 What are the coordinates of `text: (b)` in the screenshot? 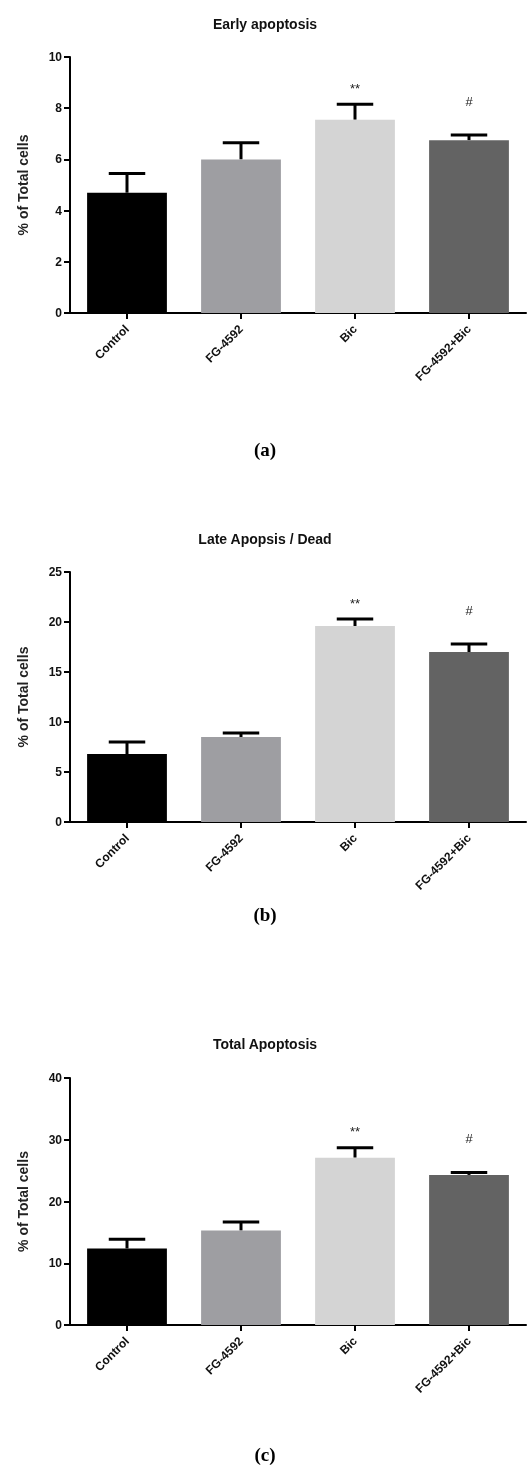 It's located at (265, 915).